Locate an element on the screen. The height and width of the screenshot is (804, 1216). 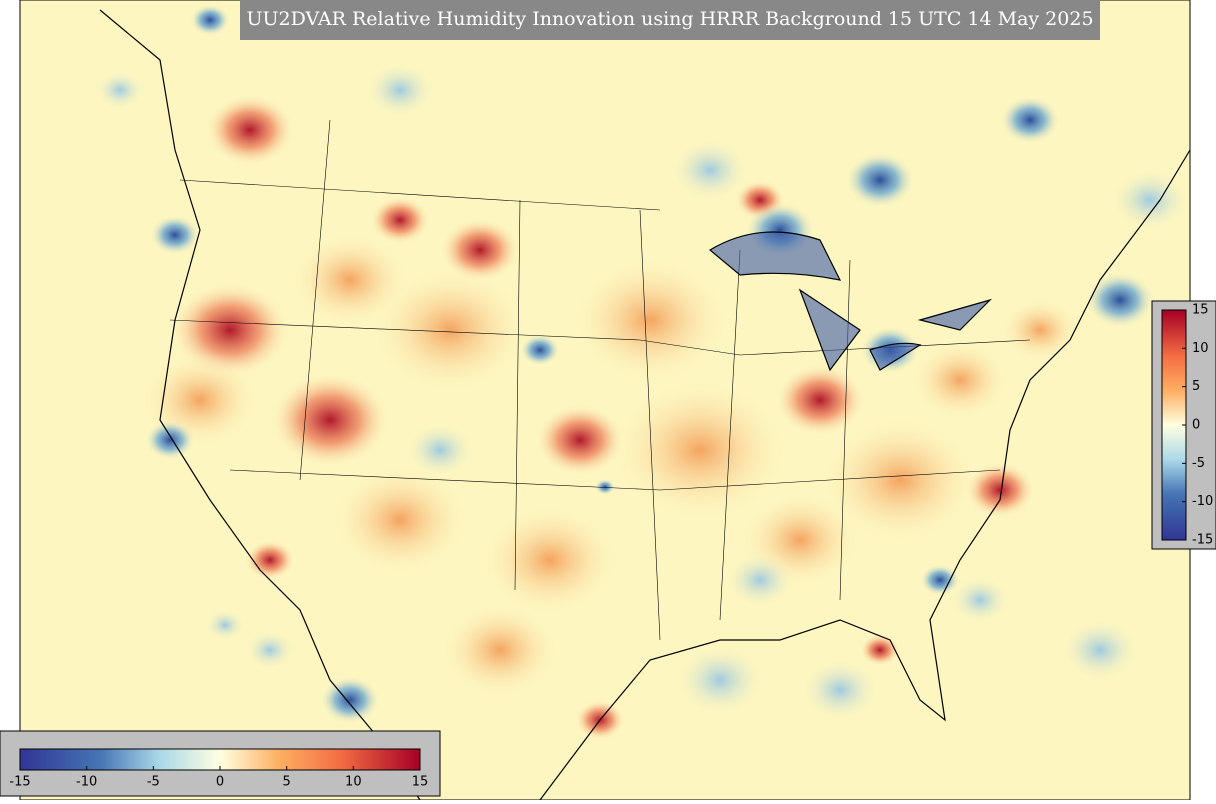
title-box is located at coordinates (670, 20).